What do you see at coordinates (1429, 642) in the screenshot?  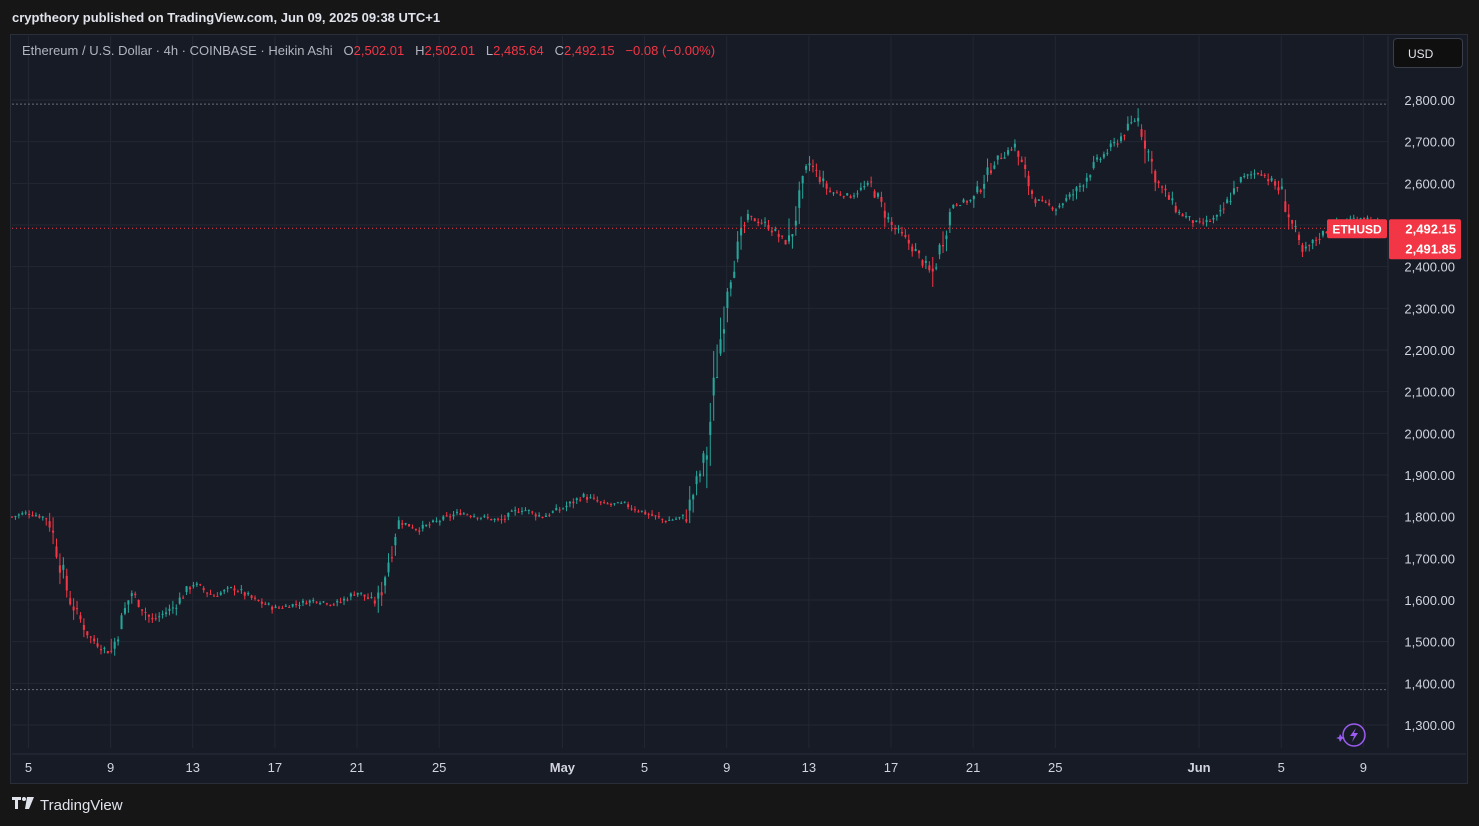 I see `y-tick-label: 1,500.00` at bounding box center [1429, 642].